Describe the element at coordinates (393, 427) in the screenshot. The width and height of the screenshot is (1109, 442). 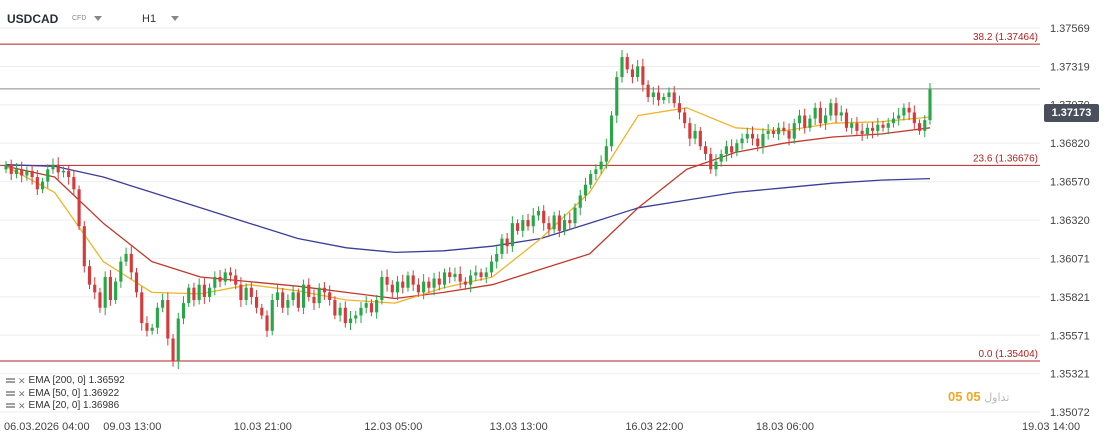
I see `x-tick-label: 12.03 05:00` at that location.